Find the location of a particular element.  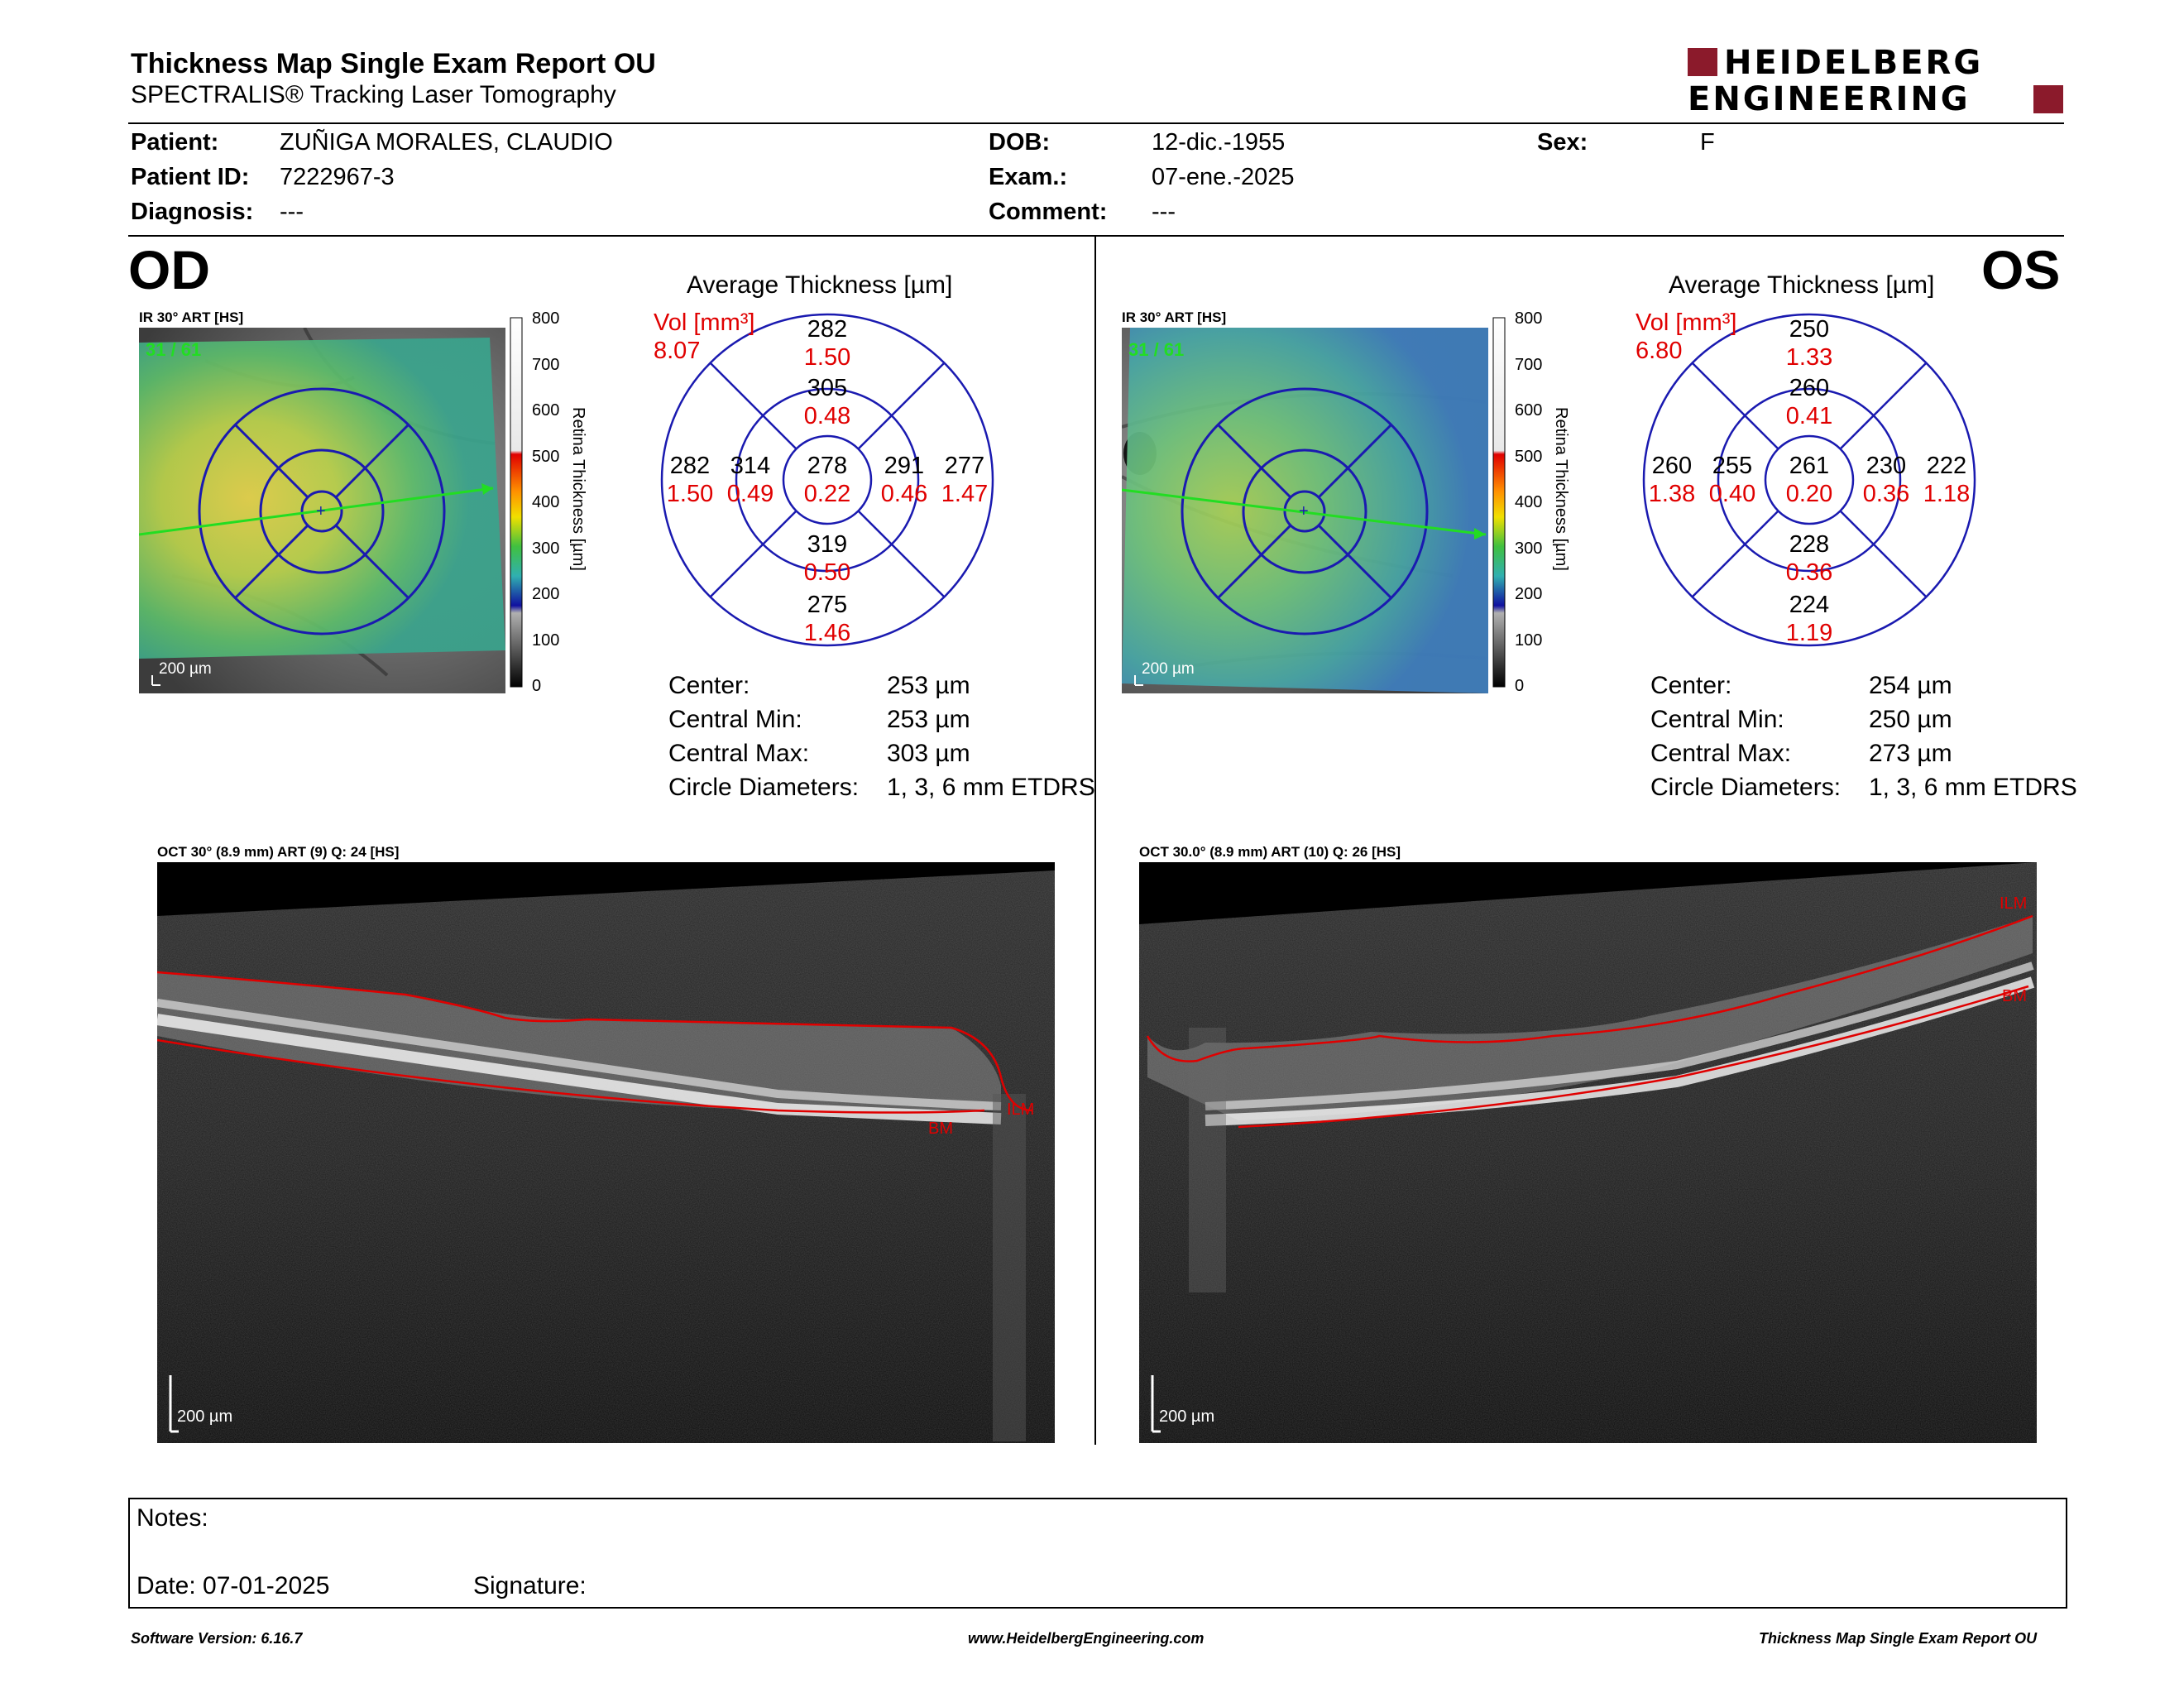

notes-box: Notes: Date: 07-01-2025 Signature: is located at coordinates (1097, 1553).